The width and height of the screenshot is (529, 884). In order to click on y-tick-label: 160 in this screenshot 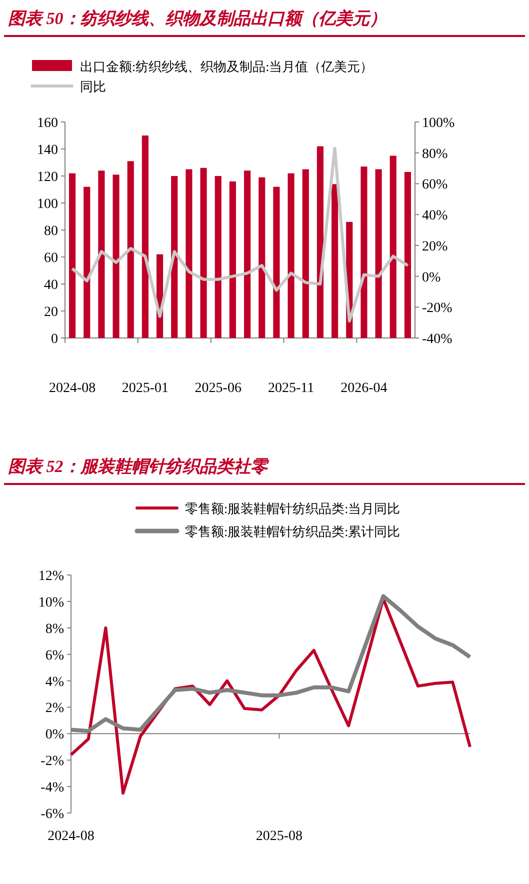, I will do `click(47, 123)`.